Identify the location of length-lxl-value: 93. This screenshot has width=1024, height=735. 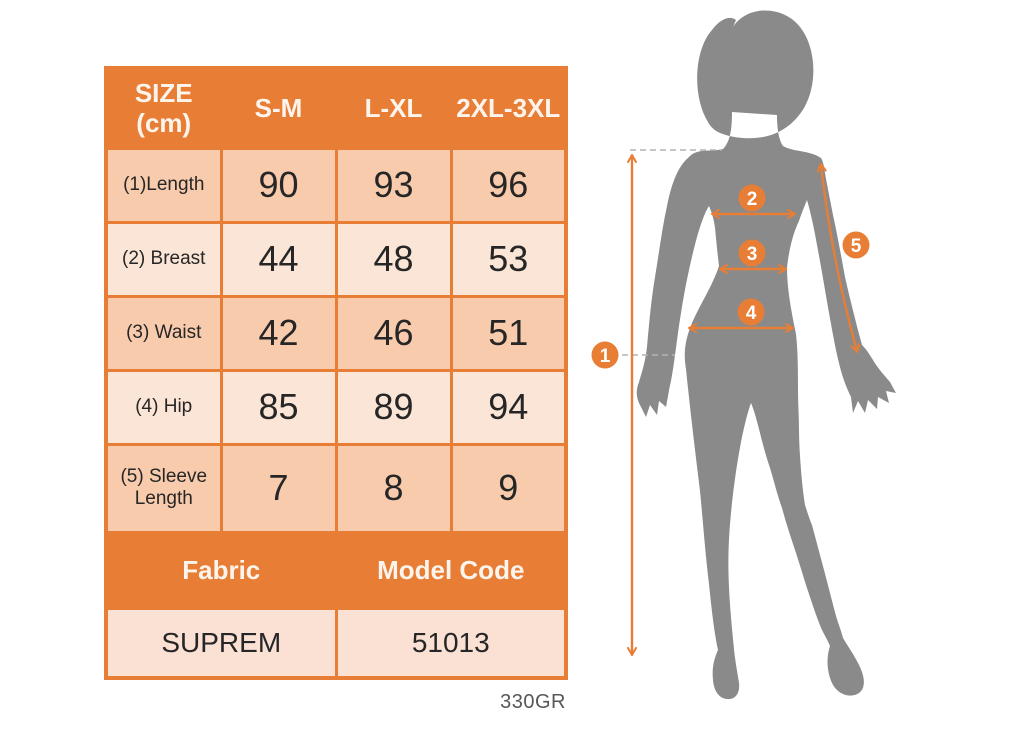
(393, 185).